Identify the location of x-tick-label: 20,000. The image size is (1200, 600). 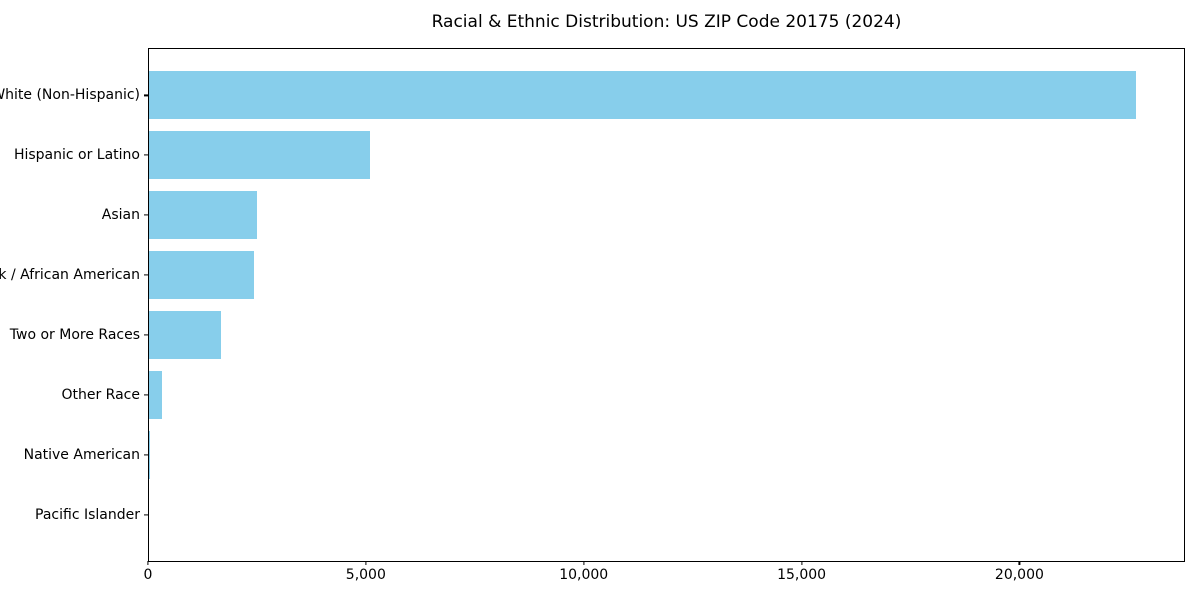
(1019, 575).